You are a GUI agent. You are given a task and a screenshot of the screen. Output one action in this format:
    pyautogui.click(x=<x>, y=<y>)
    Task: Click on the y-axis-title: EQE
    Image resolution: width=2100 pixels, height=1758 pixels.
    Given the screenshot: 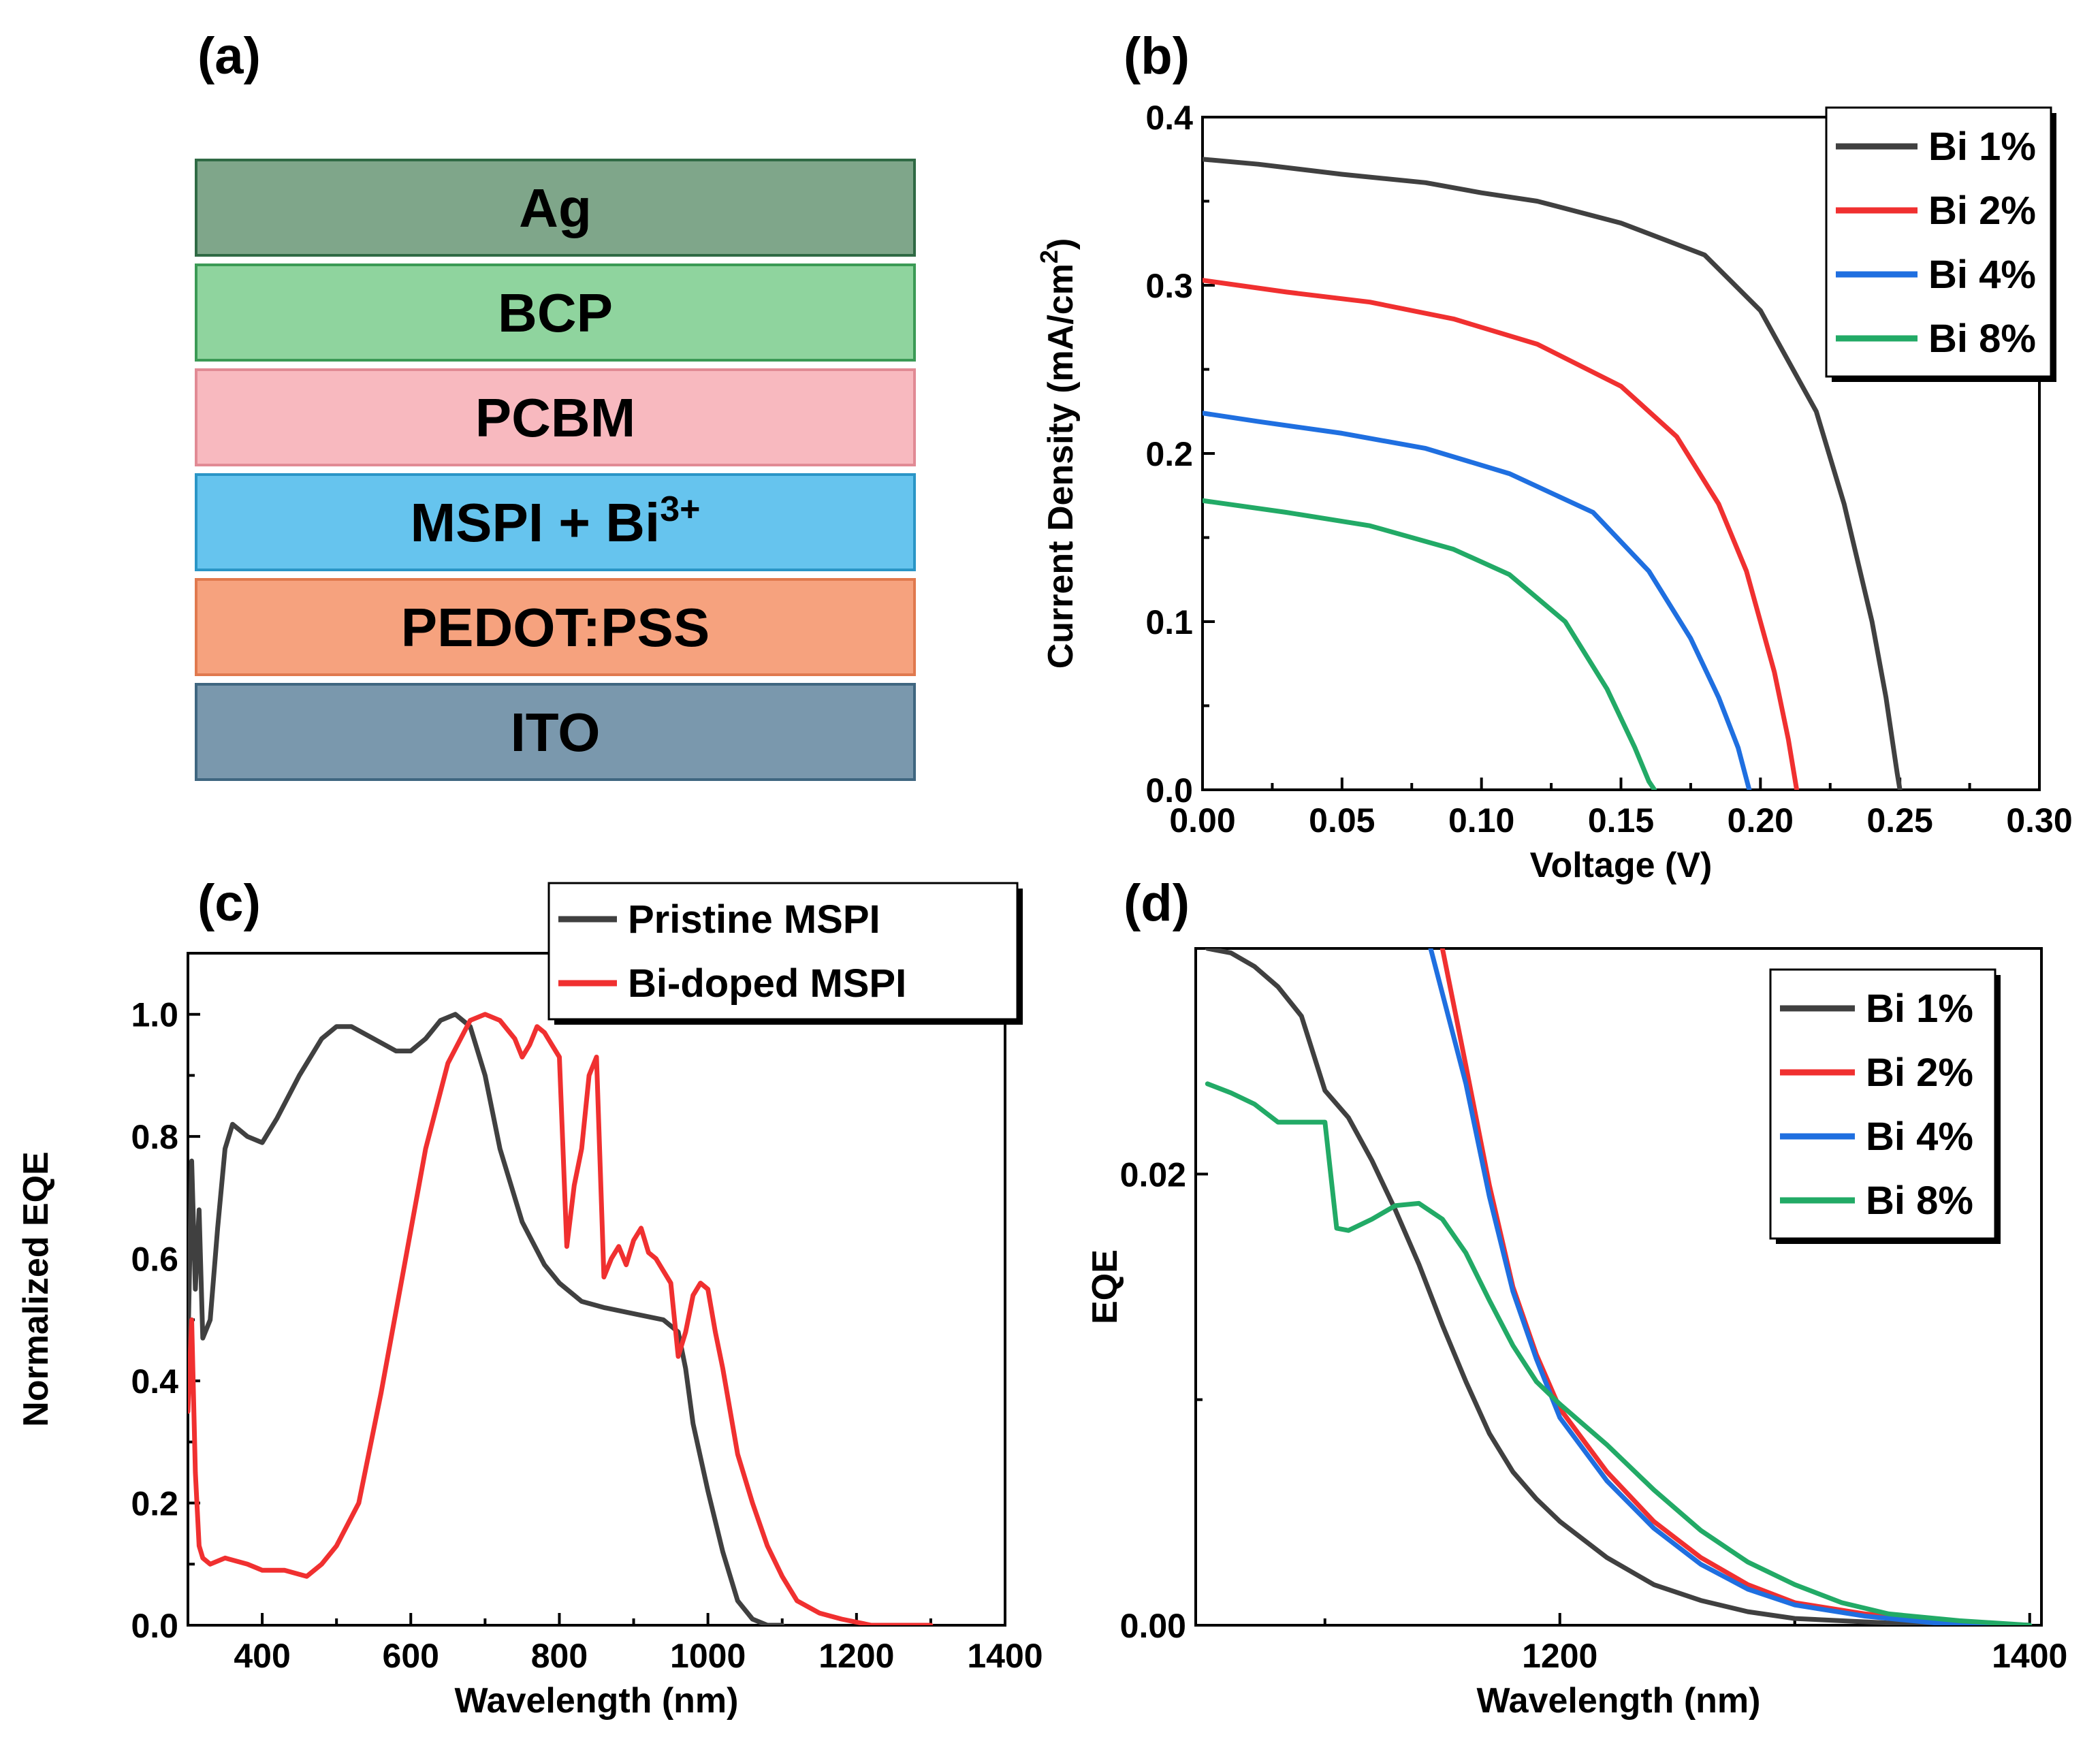 What is the action you would take?
    pyautogui.click(x=1105, y=1286)
    